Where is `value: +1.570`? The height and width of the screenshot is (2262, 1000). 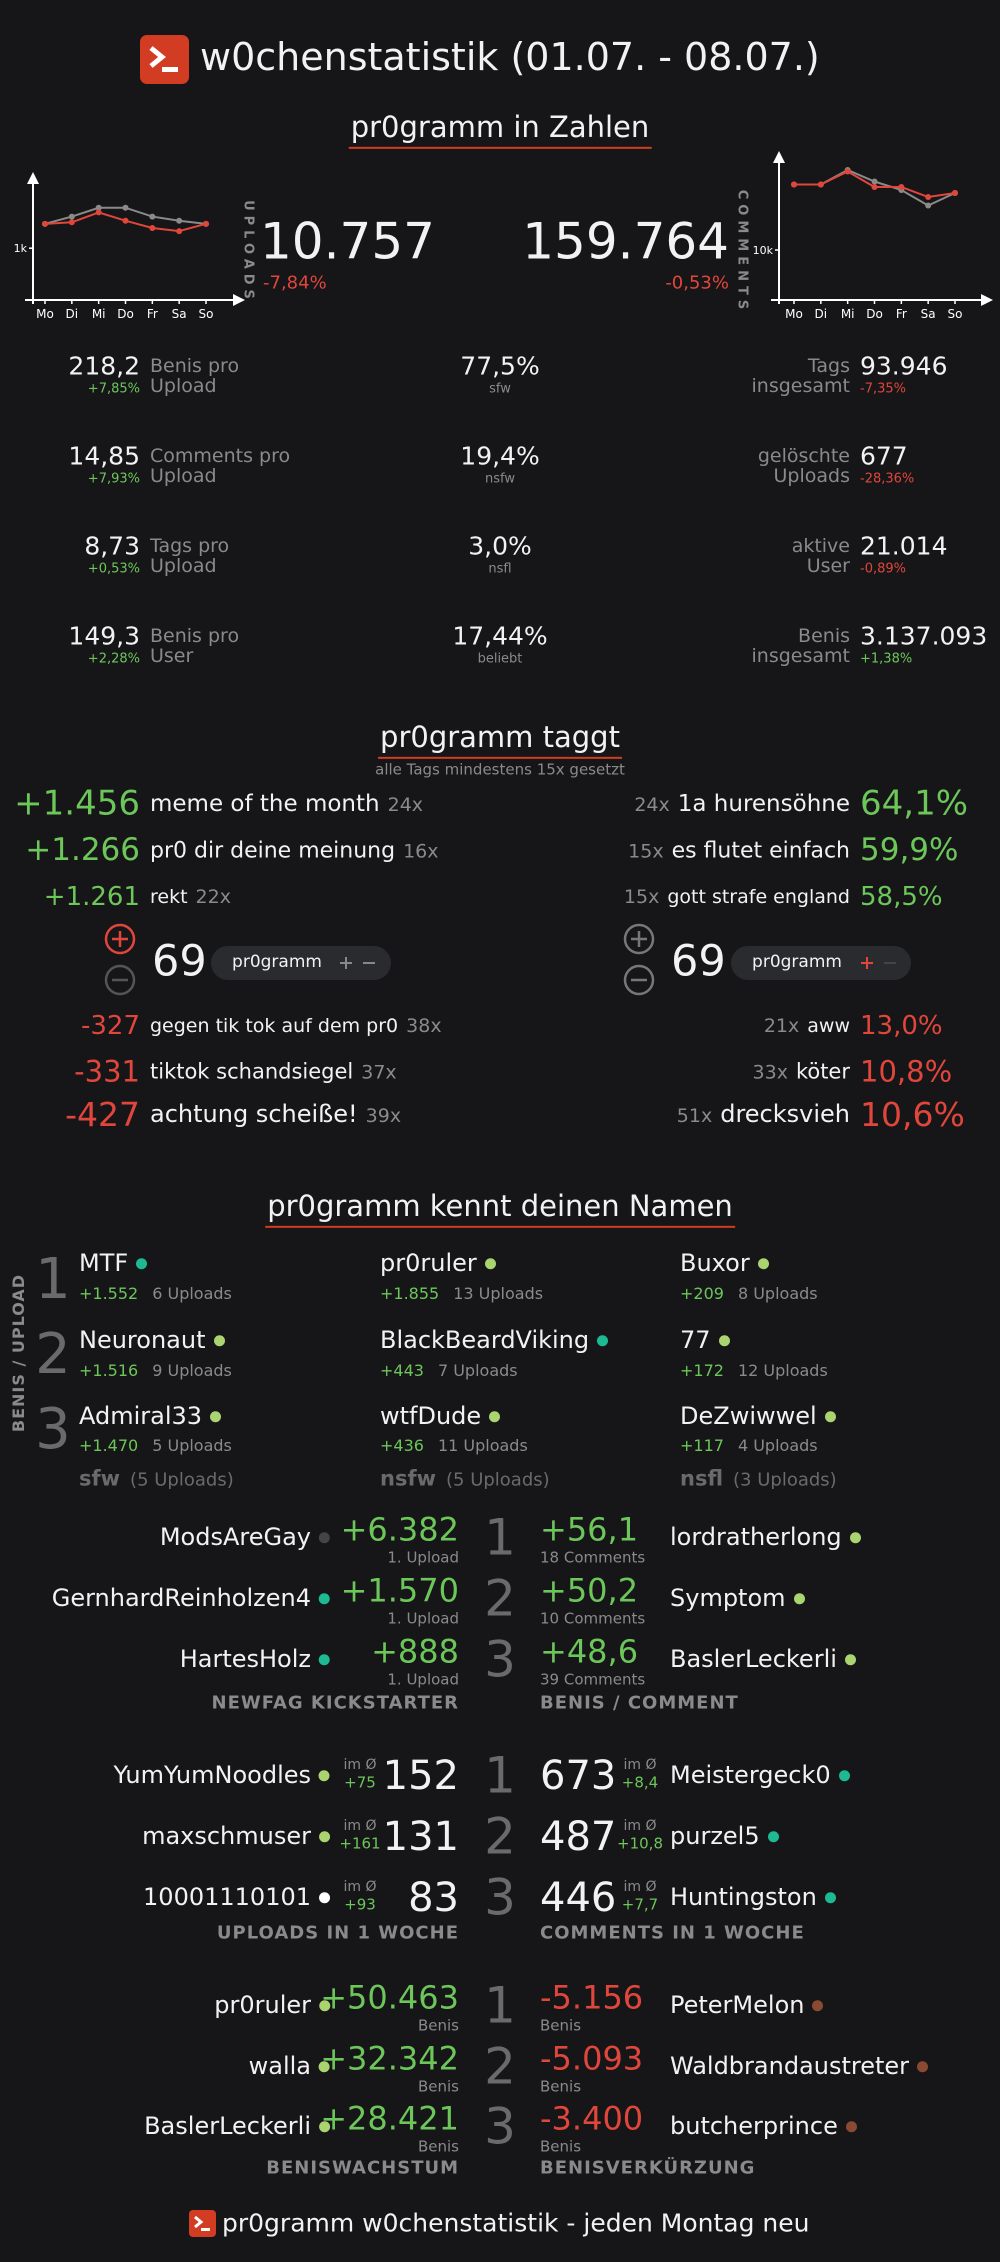
value: +1.570 is located at coordinates (399, 1590).